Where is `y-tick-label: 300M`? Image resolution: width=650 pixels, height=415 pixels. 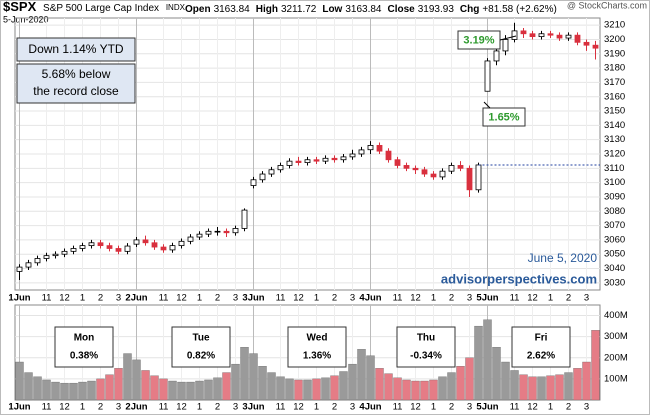 y-tick-label: 300M is located at coordinates (616, 336).